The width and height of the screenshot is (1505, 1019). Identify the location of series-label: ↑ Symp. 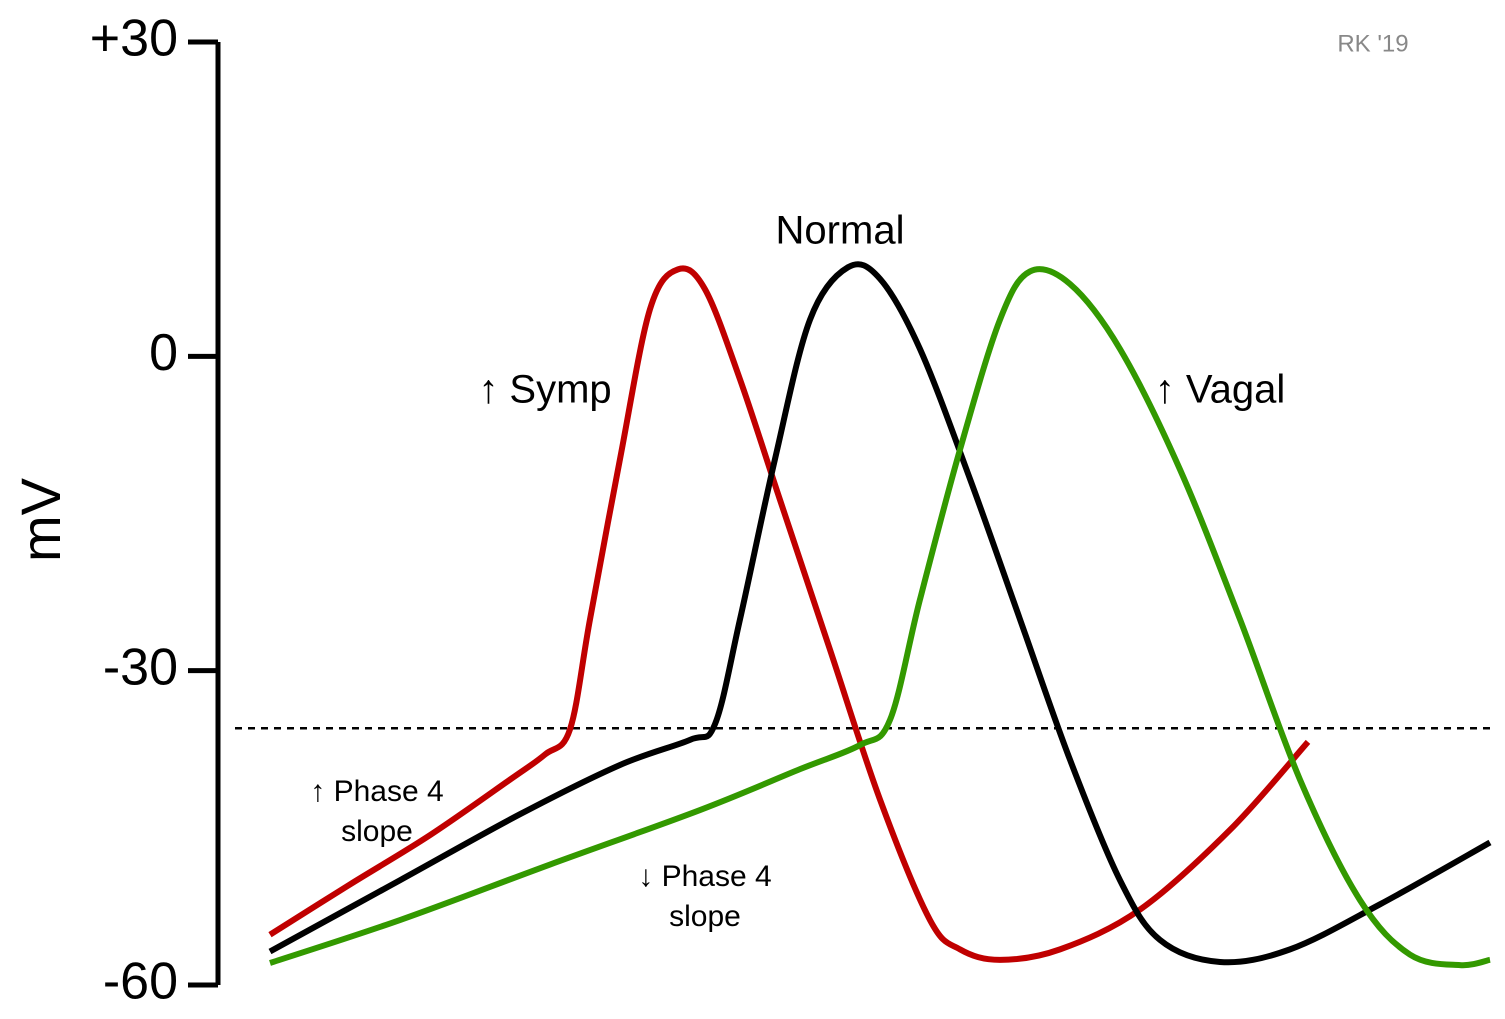
(544, 390).